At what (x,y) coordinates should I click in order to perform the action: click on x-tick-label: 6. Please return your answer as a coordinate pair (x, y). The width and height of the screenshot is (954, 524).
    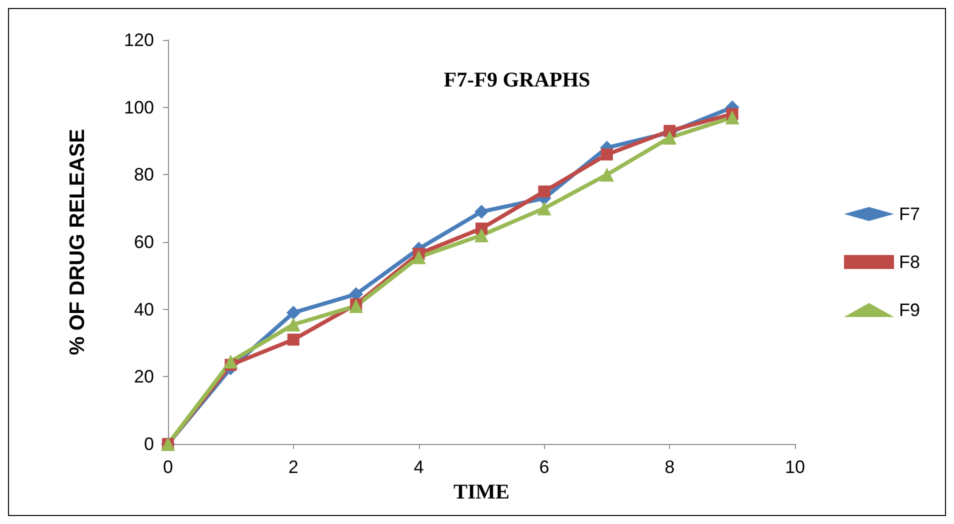
    Looking at the image, I should click on (544, 467).